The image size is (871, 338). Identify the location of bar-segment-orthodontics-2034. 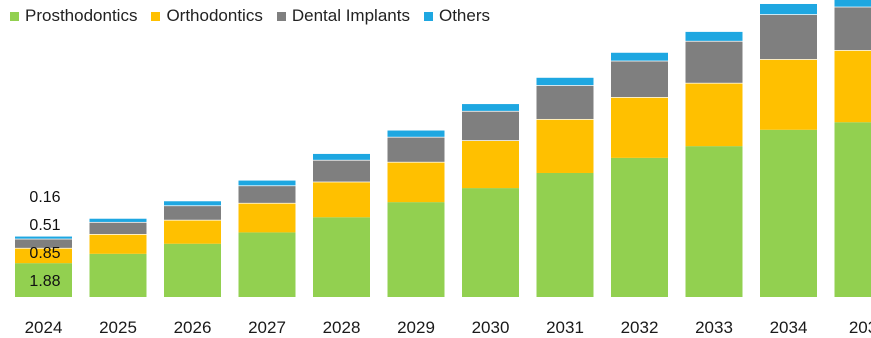
(788, 94).